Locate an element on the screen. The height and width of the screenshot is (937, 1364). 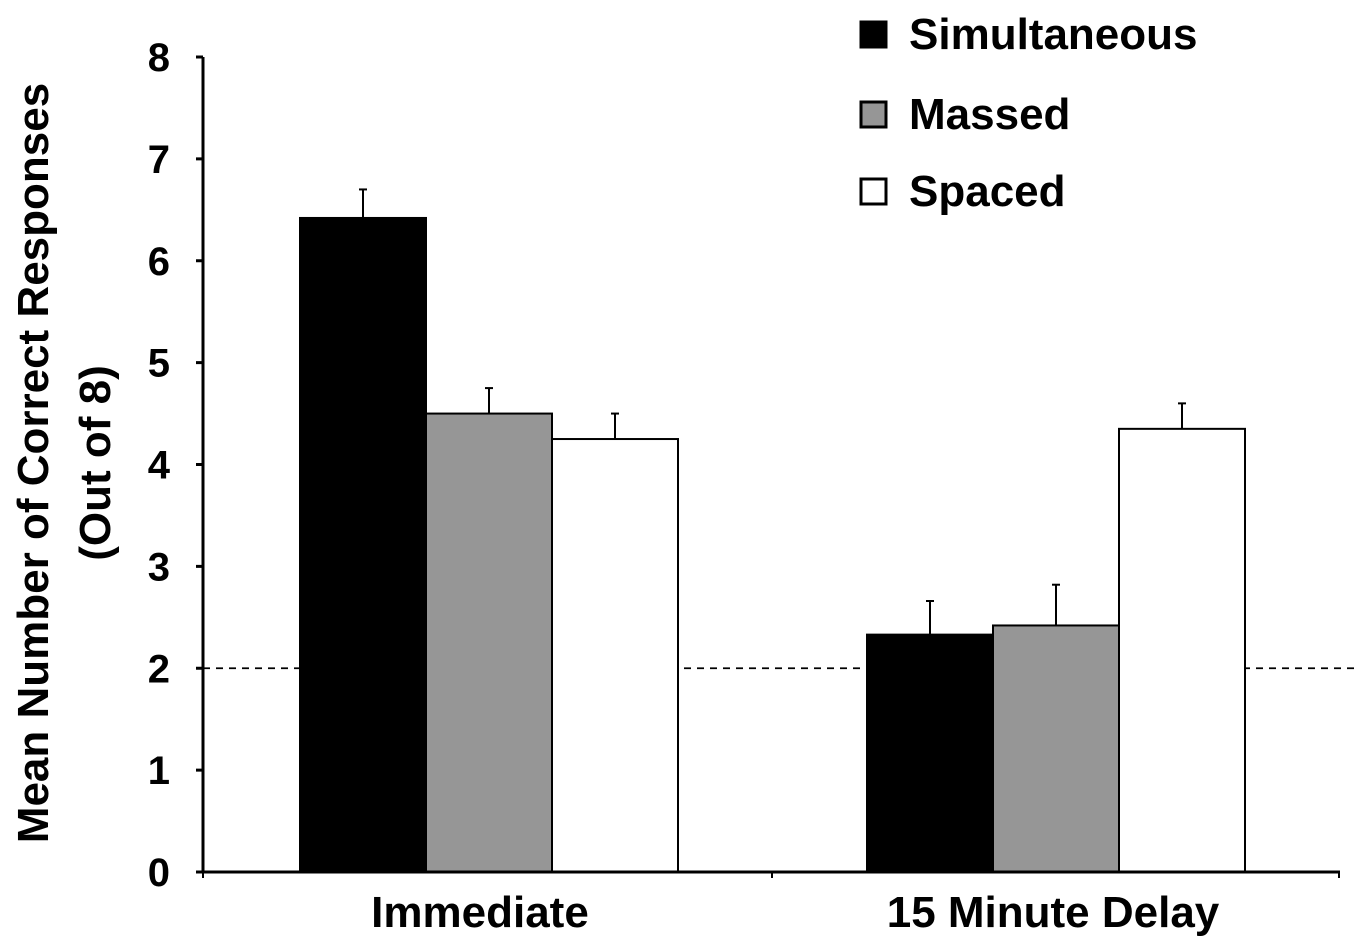
y-tick-label: 5 is located at coordinates (159, 364).